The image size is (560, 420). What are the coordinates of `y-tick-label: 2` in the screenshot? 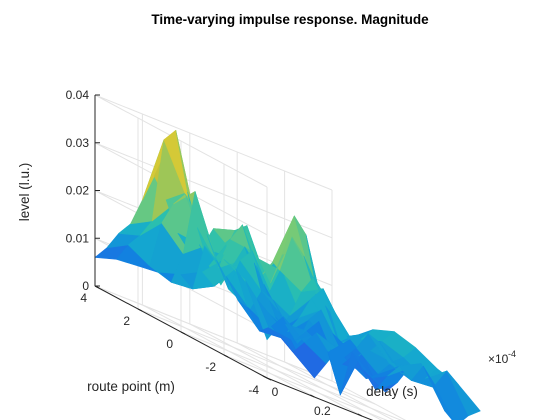 It's located at (126, 321).